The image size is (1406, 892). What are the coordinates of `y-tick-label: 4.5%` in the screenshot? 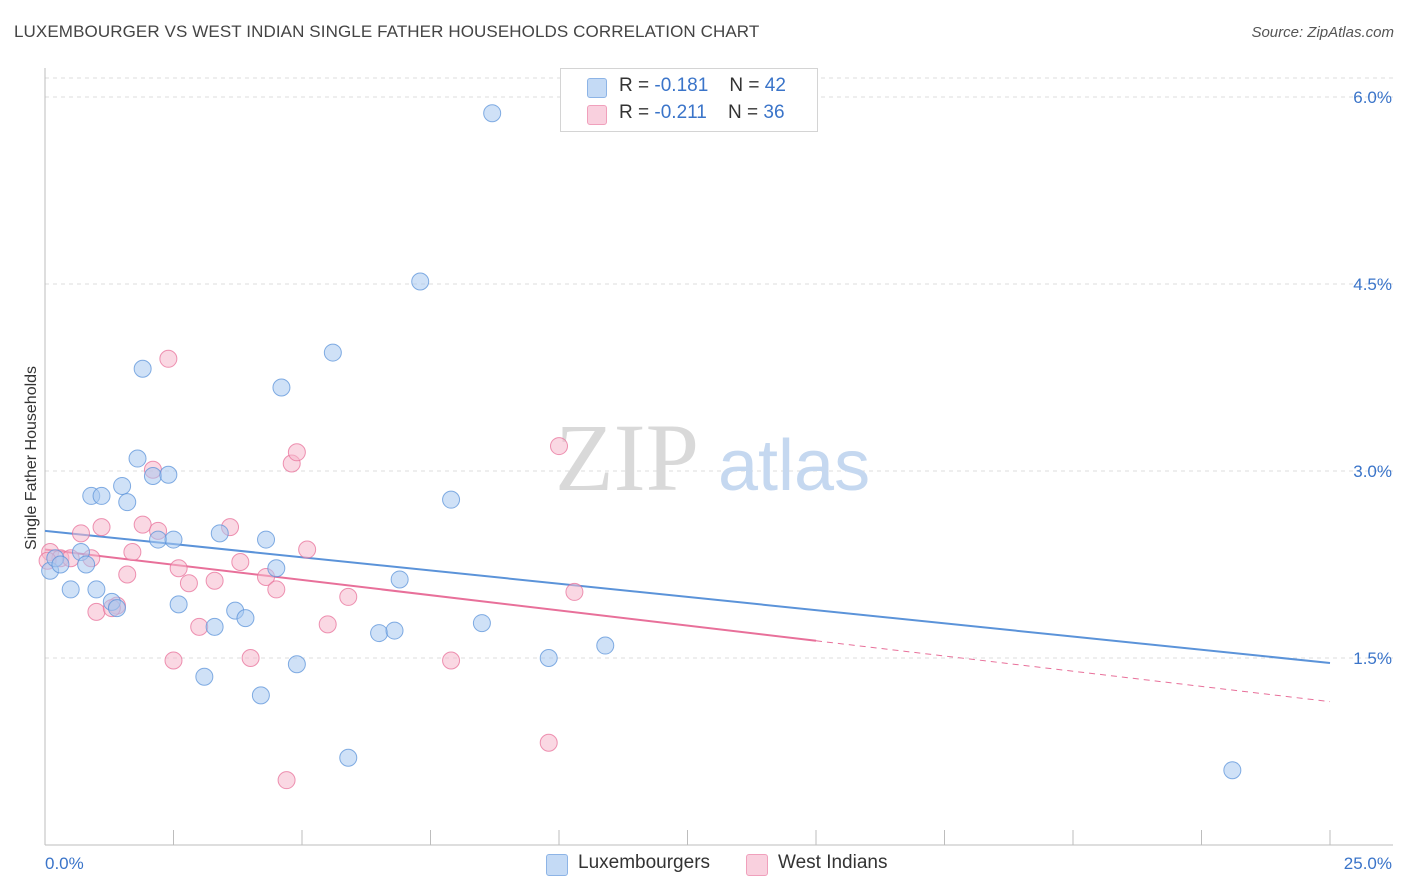 It's located at (1372, 284).